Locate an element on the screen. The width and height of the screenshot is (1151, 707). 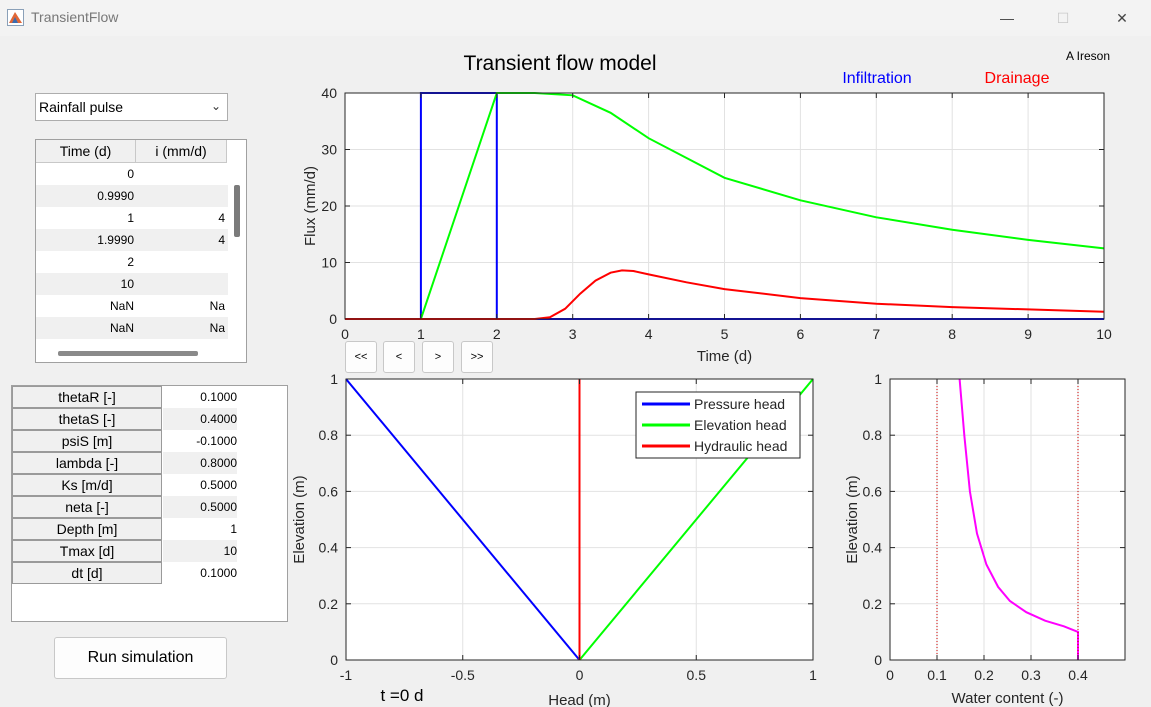
legend-label: Pressure head is located at coordinates (739, 404).